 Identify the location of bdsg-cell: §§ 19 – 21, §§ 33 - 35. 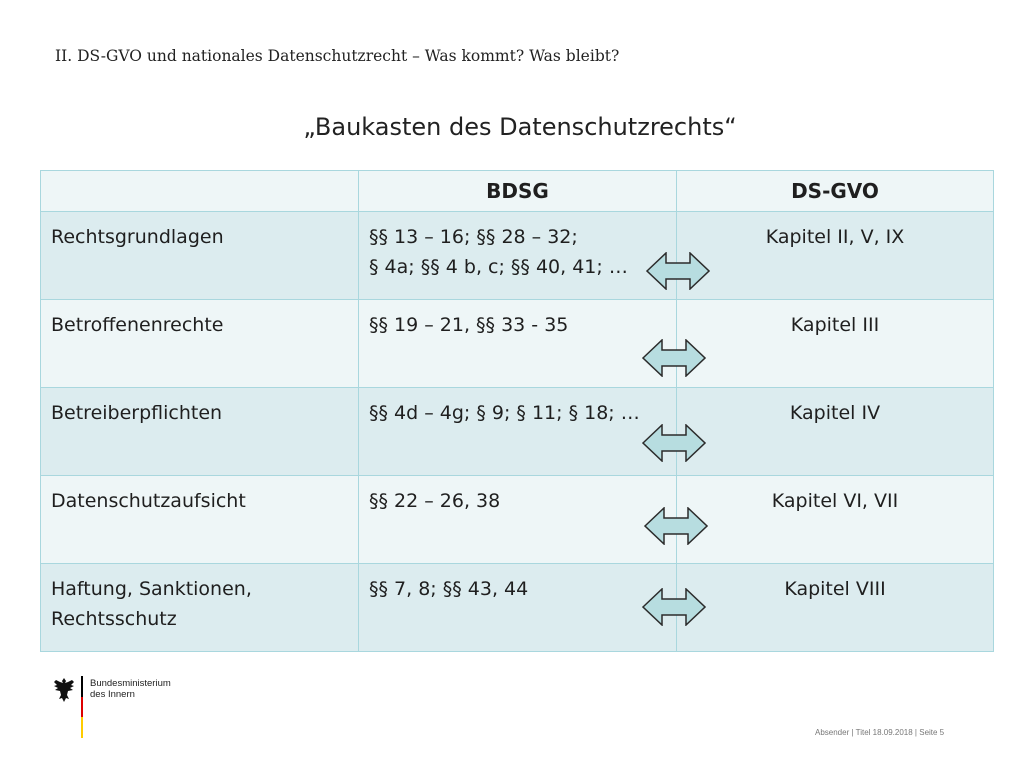
(517, 343).